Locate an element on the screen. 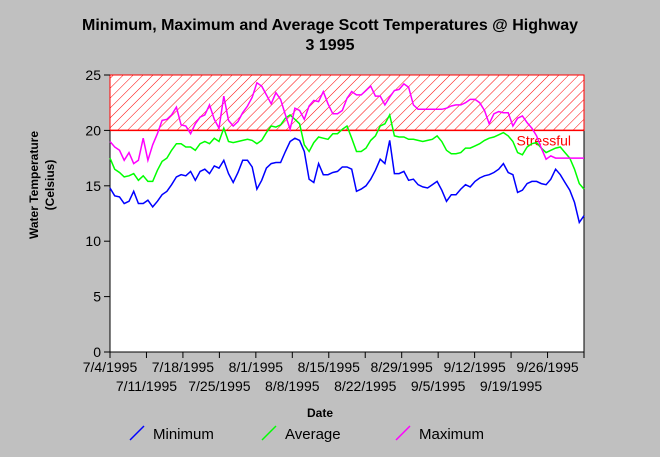 This screenshot has height=457, width=660. legend-swatch-maximum is located at coordinates (403, 433).